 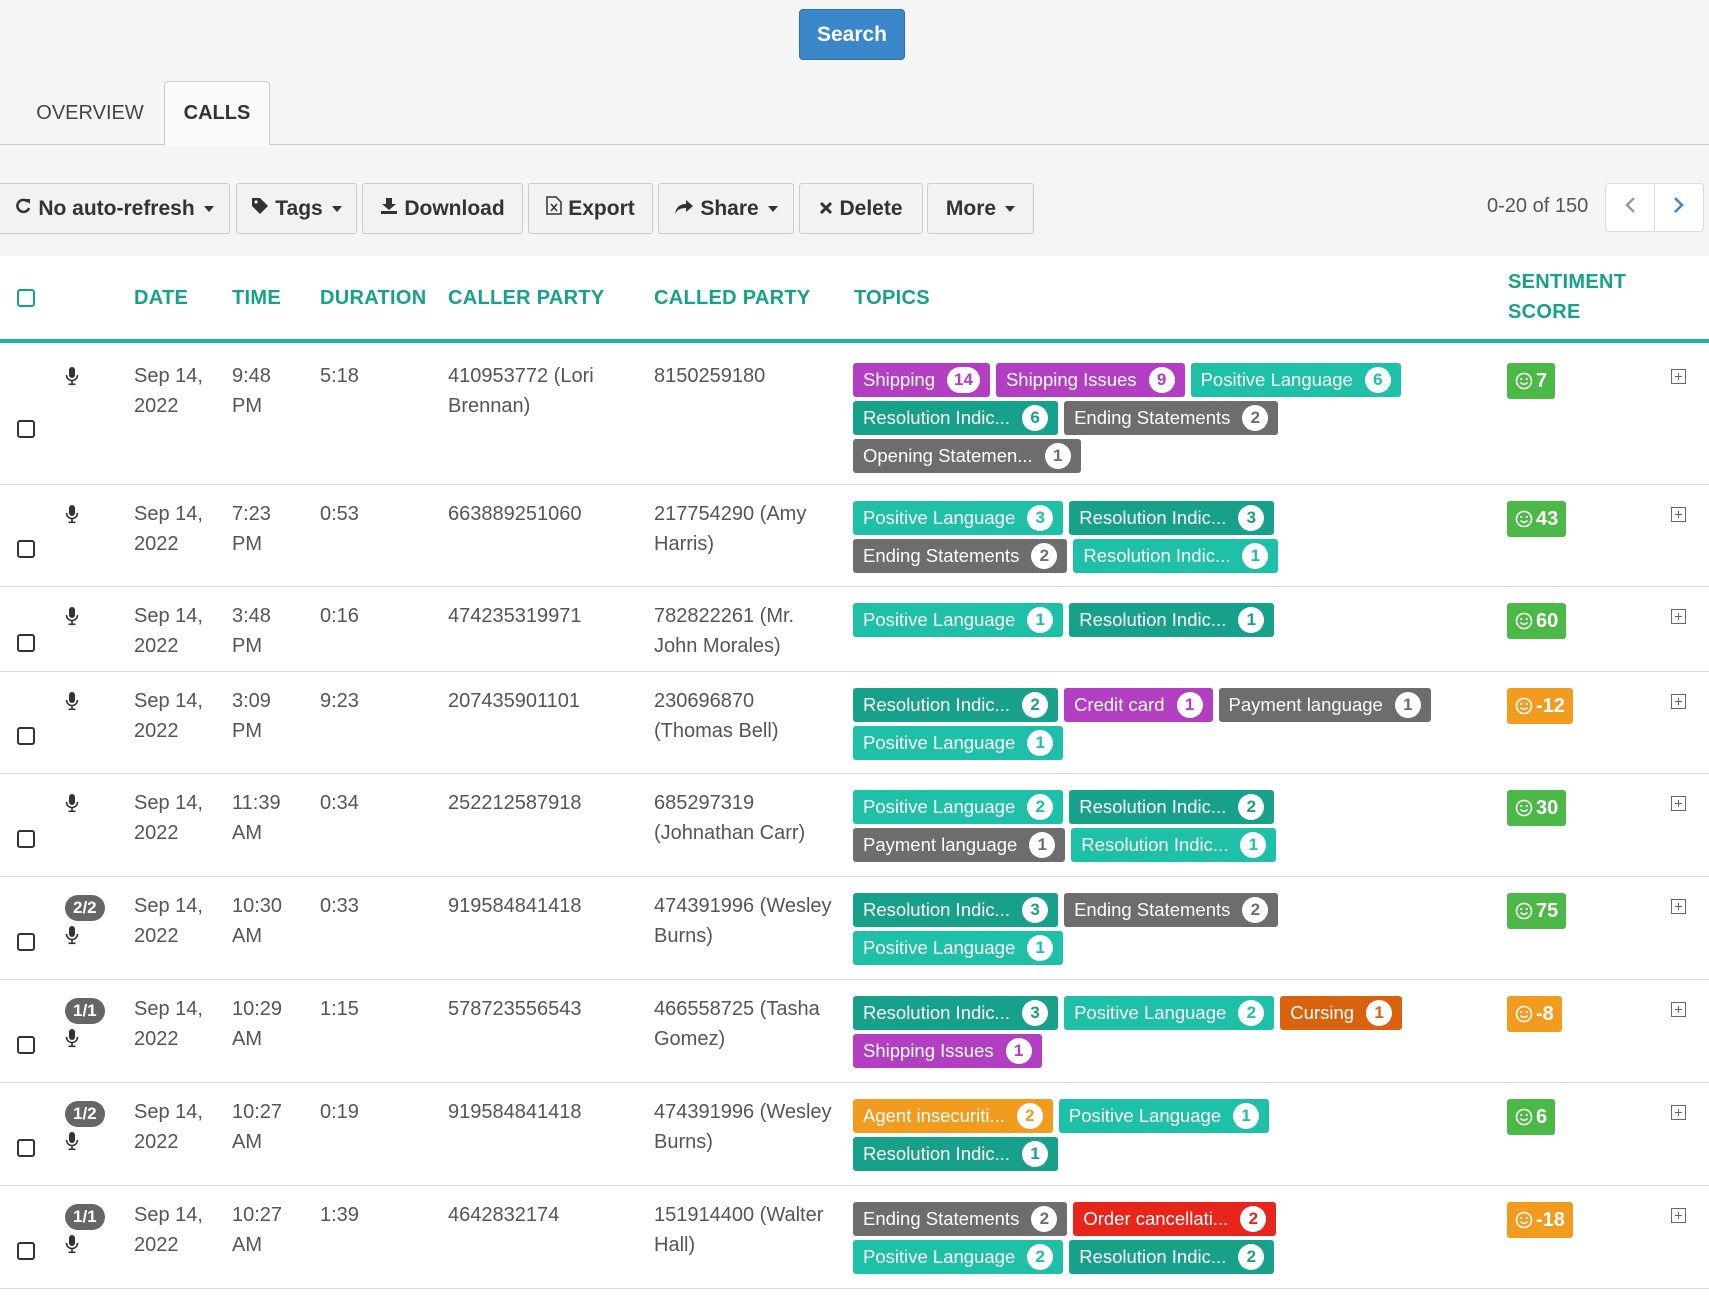 What do you see at coordinates (1295, 380) in the screenshot?
I see `topic-tag: Positive Language 6` at bounding box center [1295, 380].